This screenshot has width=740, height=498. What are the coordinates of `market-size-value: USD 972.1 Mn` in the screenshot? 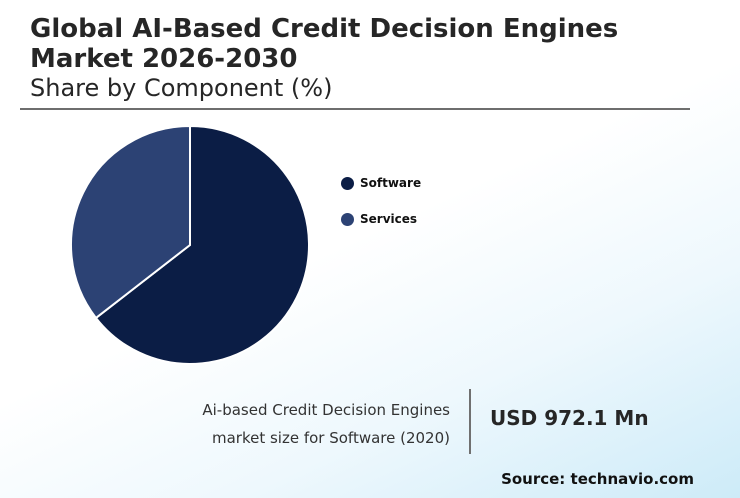 It's located at (569, 418).